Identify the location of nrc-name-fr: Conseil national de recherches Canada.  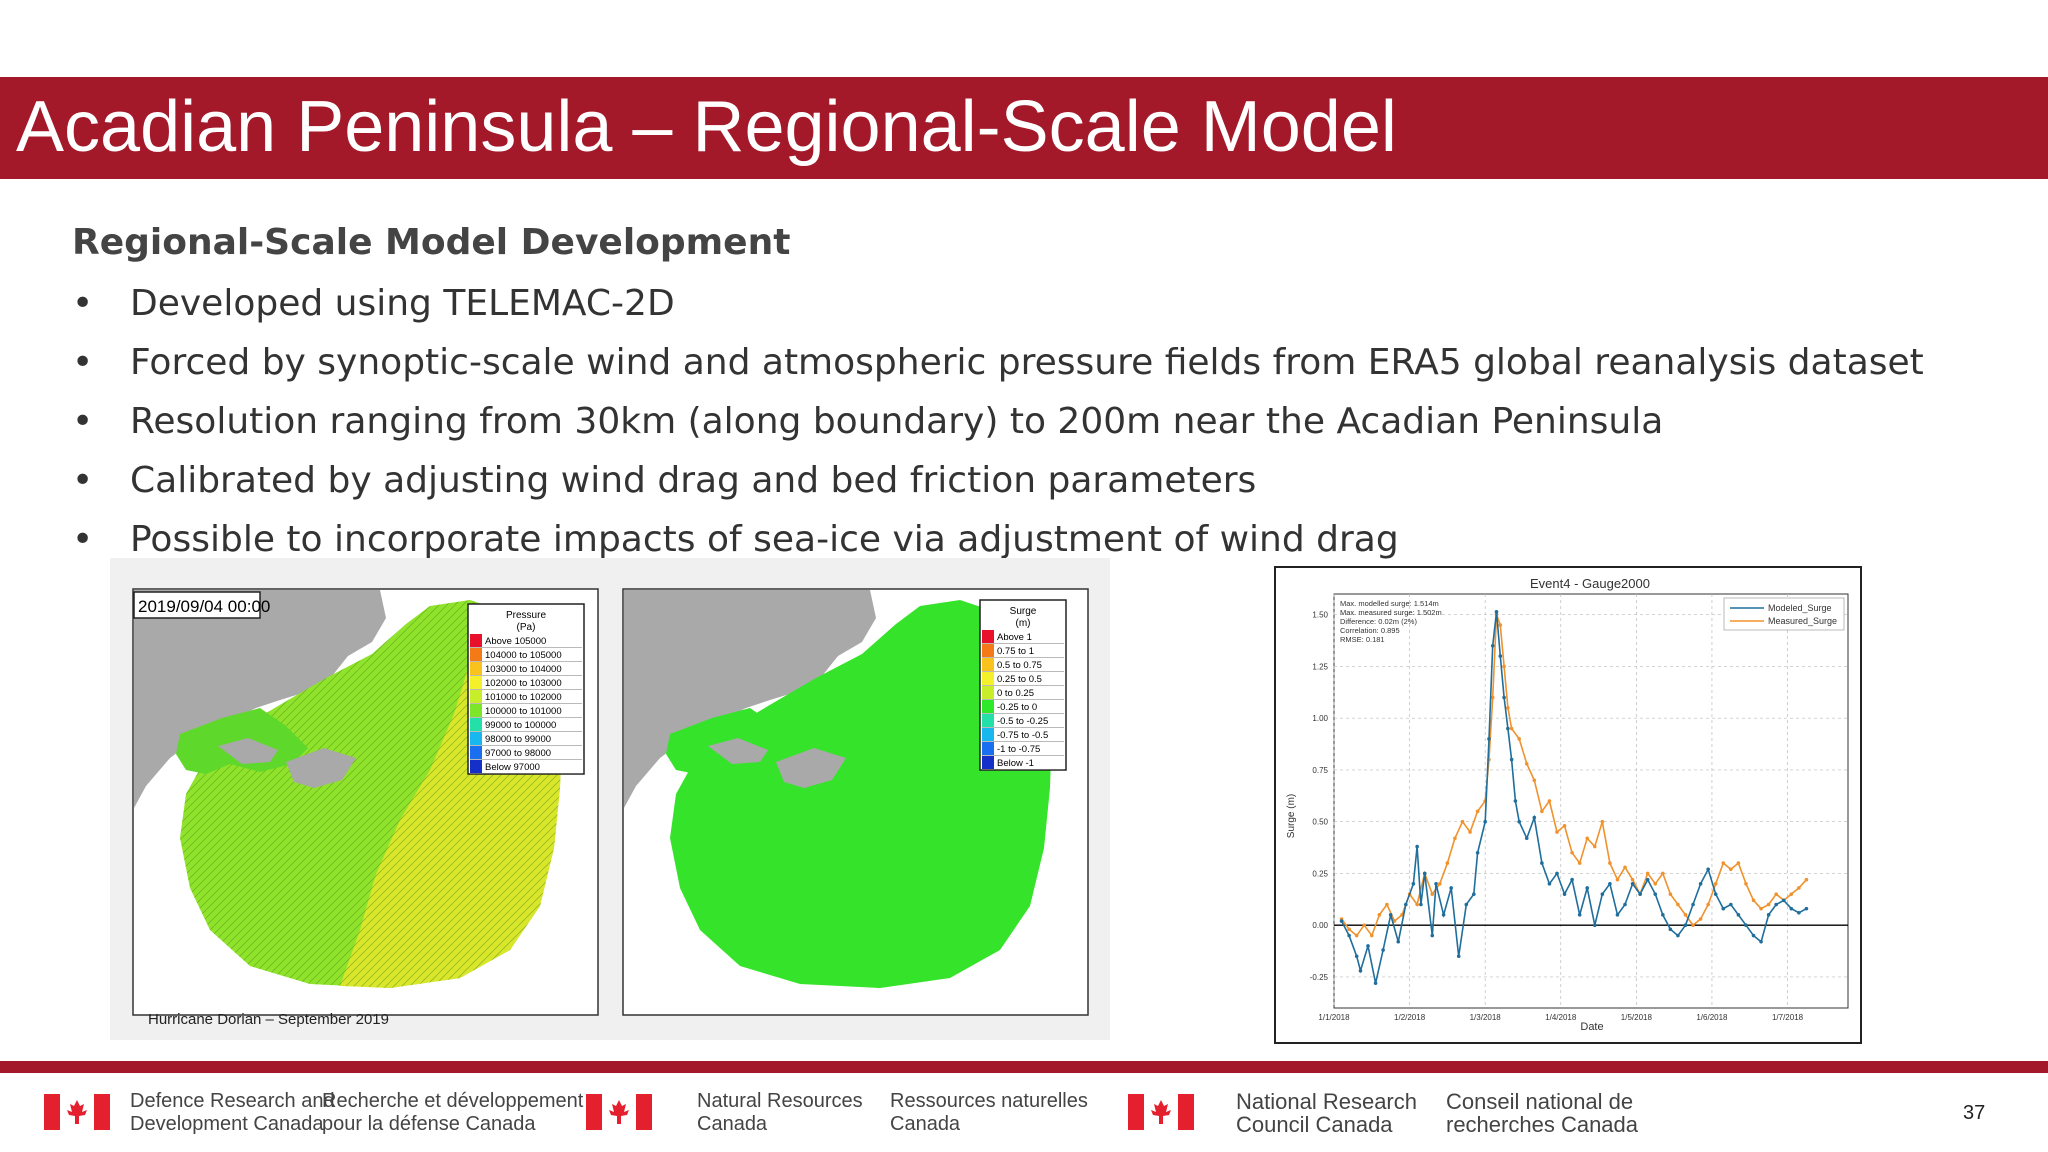
(1542, 1113).